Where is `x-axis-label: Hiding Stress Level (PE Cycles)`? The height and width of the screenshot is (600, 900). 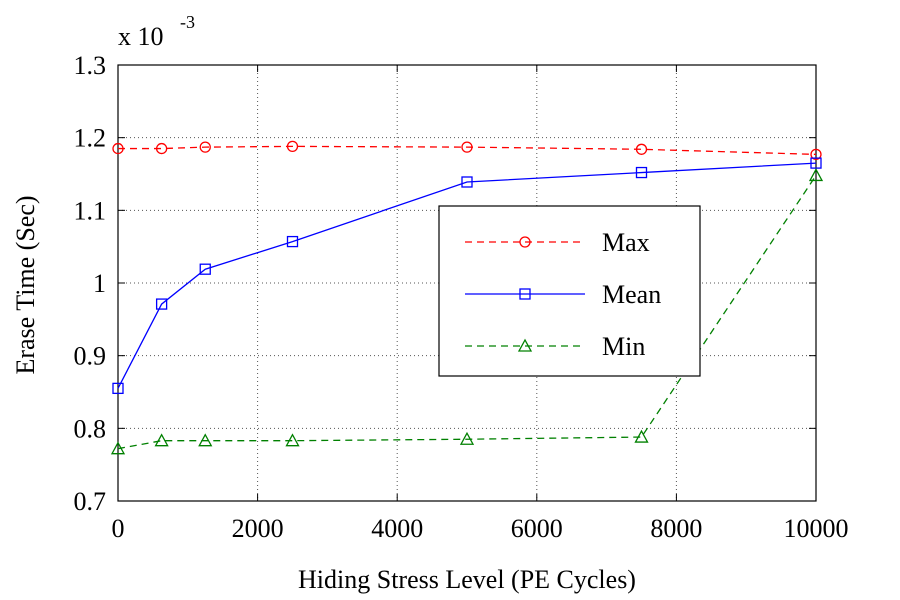
x-axis-label: Hiding Stress Level (PE Cycles) is located at coordinates (467, 579).